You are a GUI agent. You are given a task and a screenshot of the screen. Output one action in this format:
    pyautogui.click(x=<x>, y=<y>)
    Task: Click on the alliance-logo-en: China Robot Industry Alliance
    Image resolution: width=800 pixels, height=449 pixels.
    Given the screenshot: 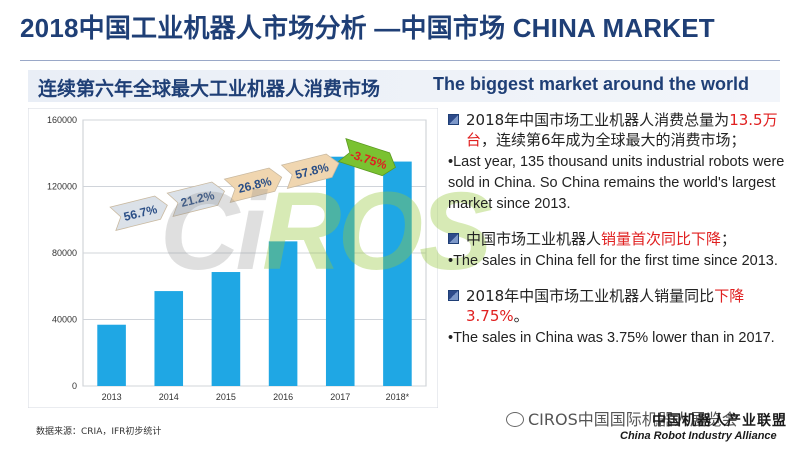 What is the action you would take?
    pyautogui.click(x=698, y=436)
    